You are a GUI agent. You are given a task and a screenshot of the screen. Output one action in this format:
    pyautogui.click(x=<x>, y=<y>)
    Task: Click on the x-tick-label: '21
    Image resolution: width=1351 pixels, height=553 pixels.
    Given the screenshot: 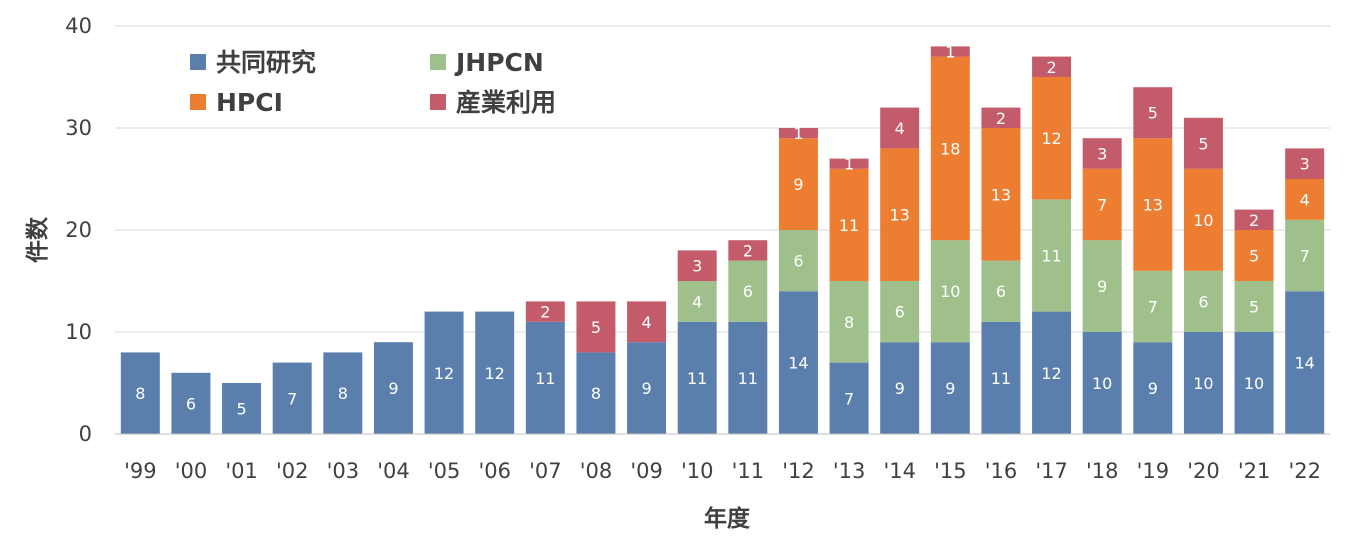 What is the action you would take?
    pyautogui.click(x=1254, y=471)
    